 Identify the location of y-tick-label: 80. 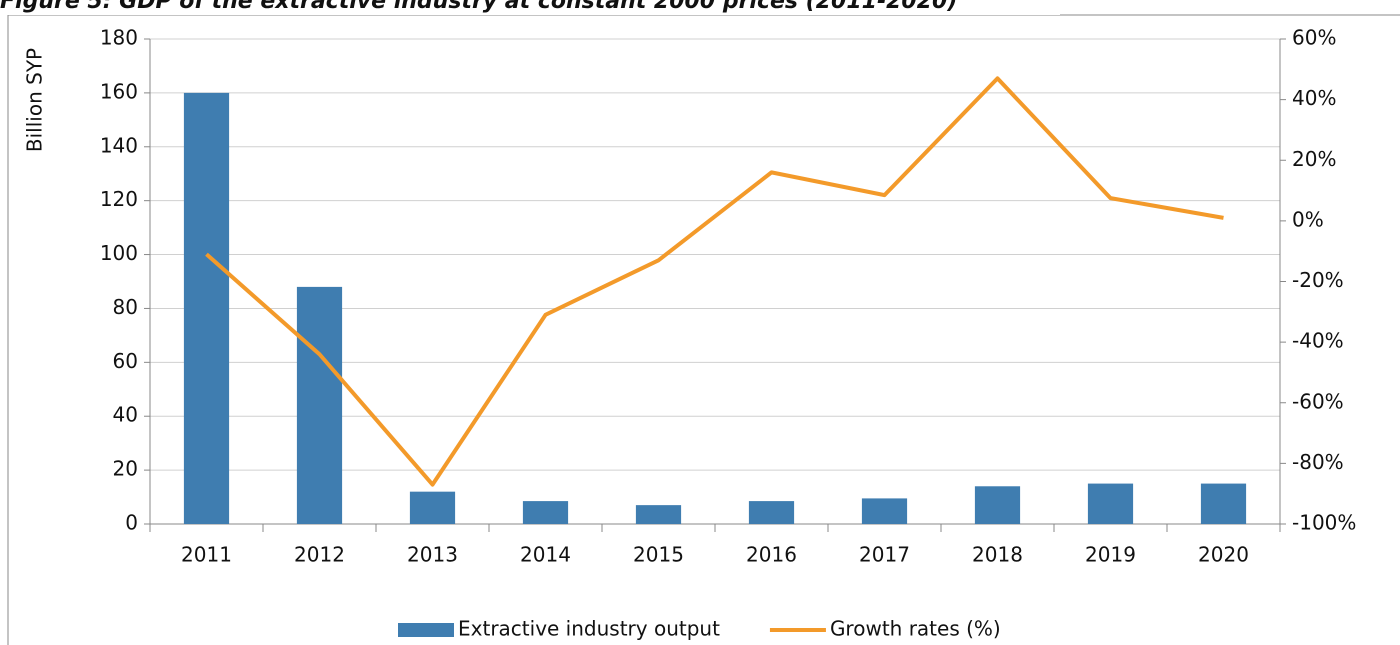
(125, 307).